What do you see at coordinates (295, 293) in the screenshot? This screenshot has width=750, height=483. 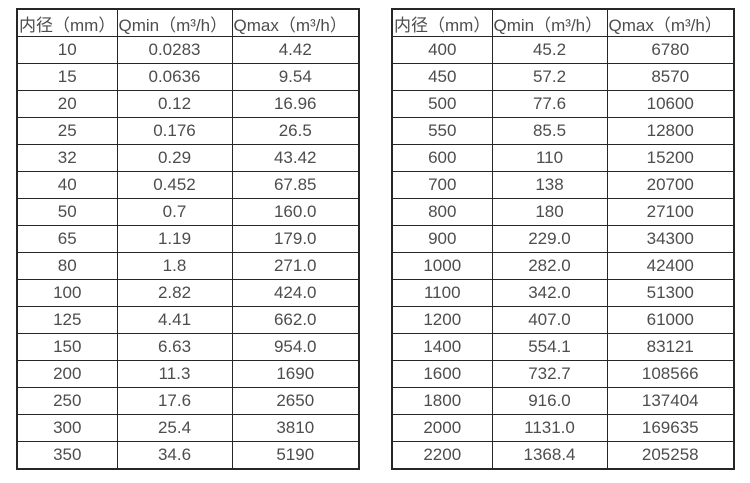 I see `table-cell: 424.0` at bounding box center [295, 293].